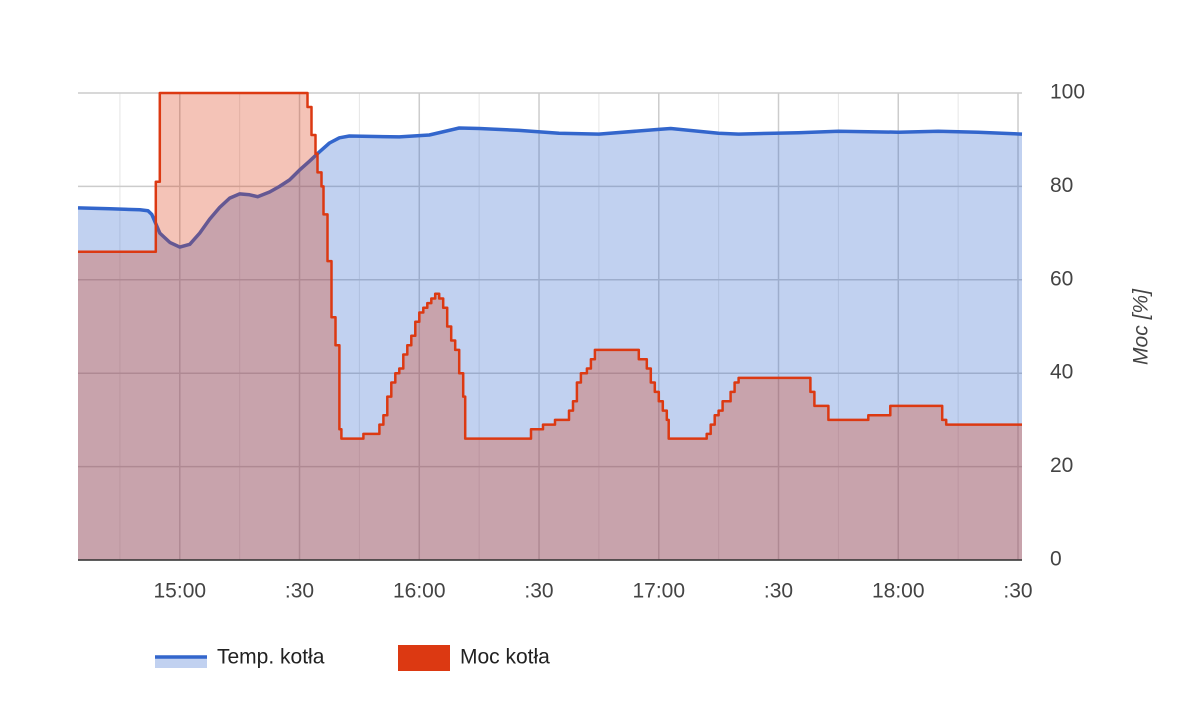 The image size is (1200, 721). What do you see at coordinates (658, 591) in the screenshot?
I see `x-tick-label: 17:00` at bounding box center [658, 591].